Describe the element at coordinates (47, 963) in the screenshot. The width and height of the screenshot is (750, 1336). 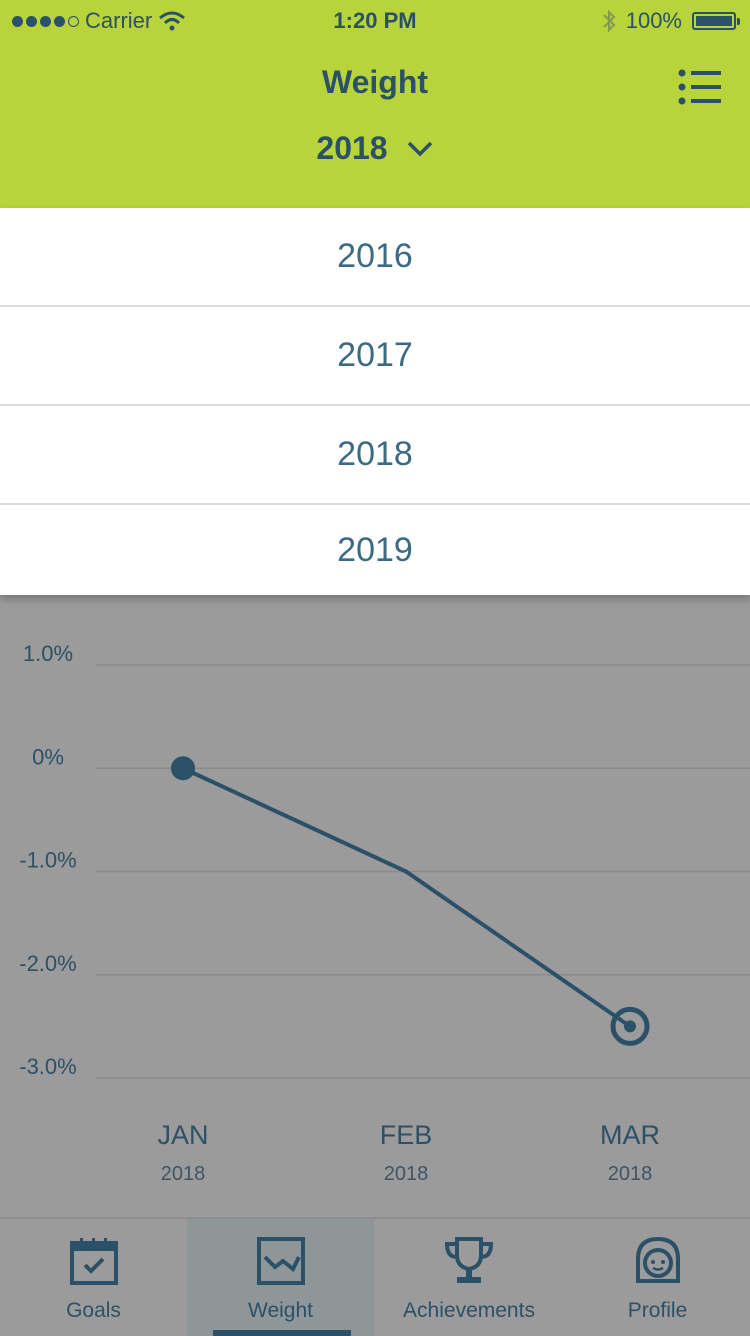
I see `y-tick-label: -2.0%` at that location.